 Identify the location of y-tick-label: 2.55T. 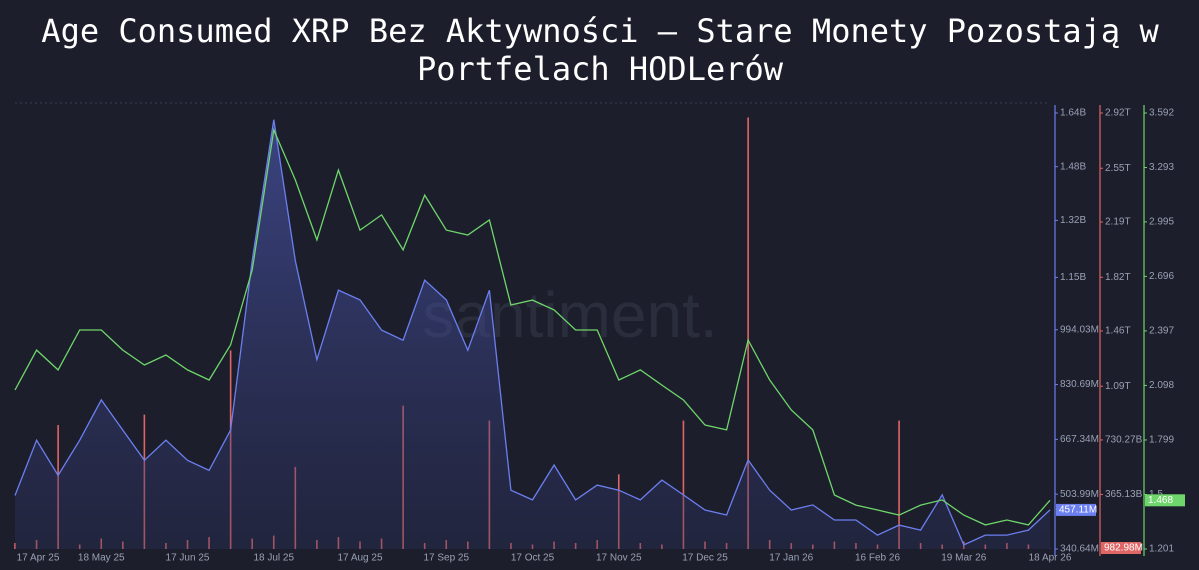
(1118, 168).